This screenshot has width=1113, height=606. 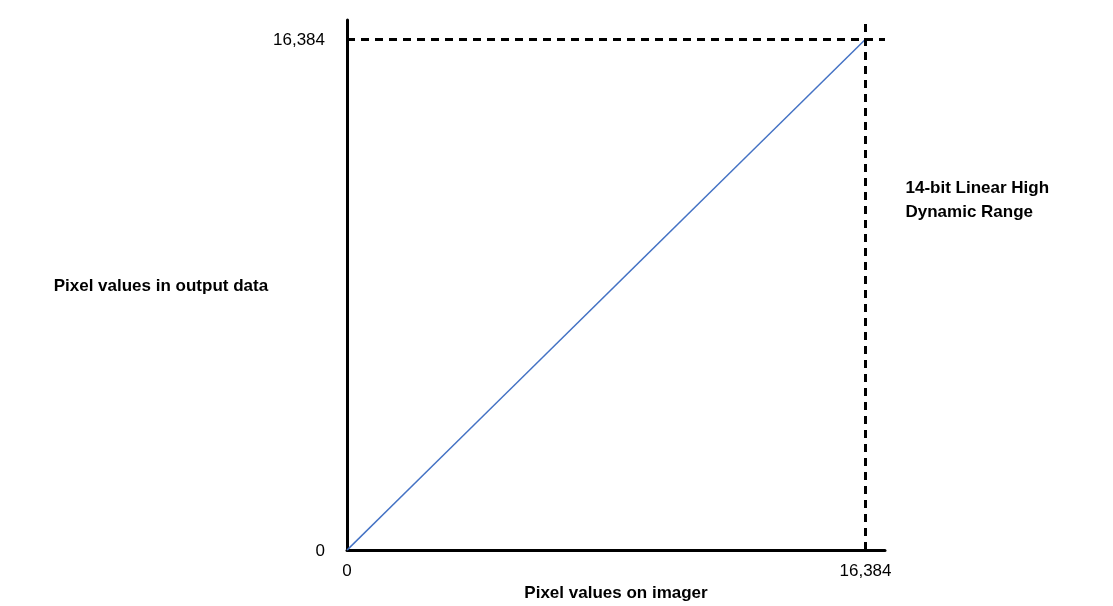 What do you see at coordinates (616, 592) in the screenshot?
I see `x-axis-title: Pixel values on imager` at bounding box center [616, 592].